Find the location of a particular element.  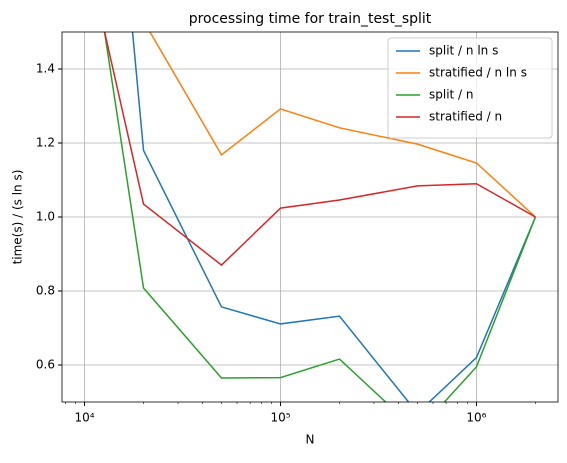

legend-label: stratified / n ln s is located at coordinates (478, 73).